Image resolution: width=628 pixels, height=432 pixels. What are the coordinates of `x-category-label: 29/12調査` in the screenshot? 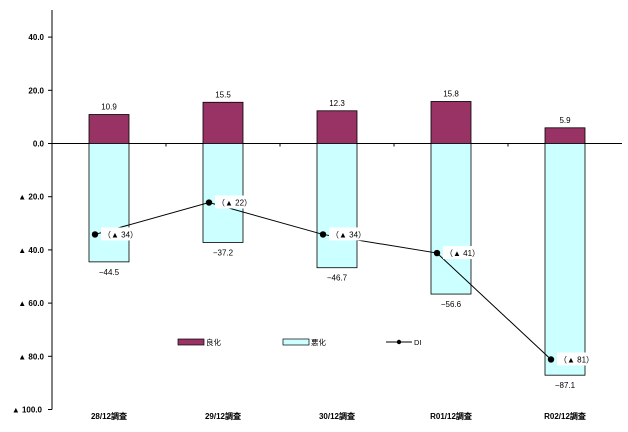 It's located at (223, 416).